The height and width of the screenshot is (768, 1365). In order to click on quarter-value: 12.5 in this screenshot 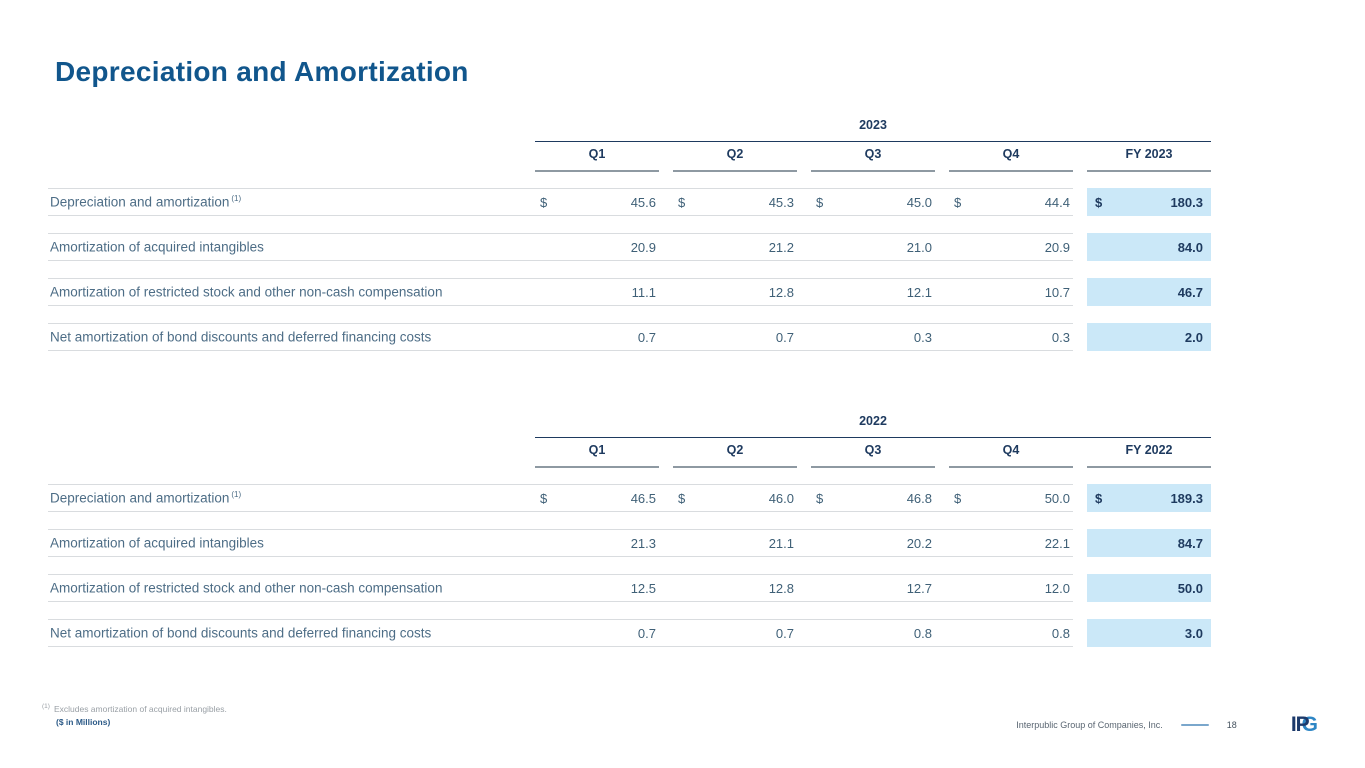, I will do `click(643, 588)`.